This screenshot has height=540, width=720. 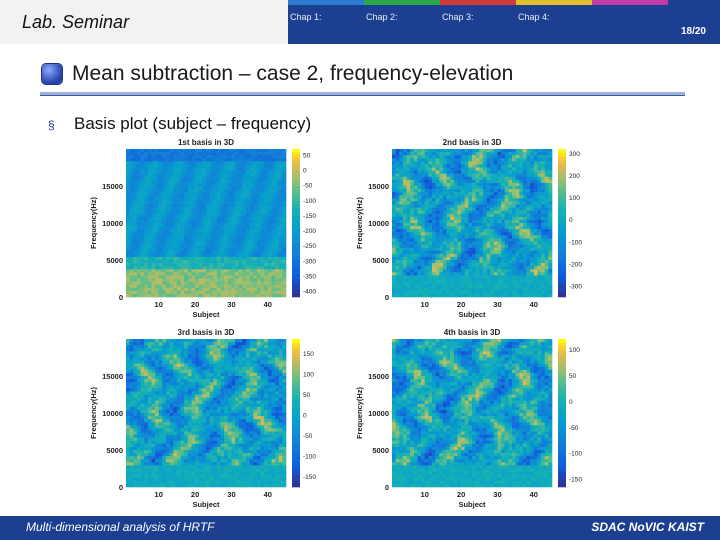 I want to click on chapter-tab-4: Chap 4:, so click(x=554, y=22).